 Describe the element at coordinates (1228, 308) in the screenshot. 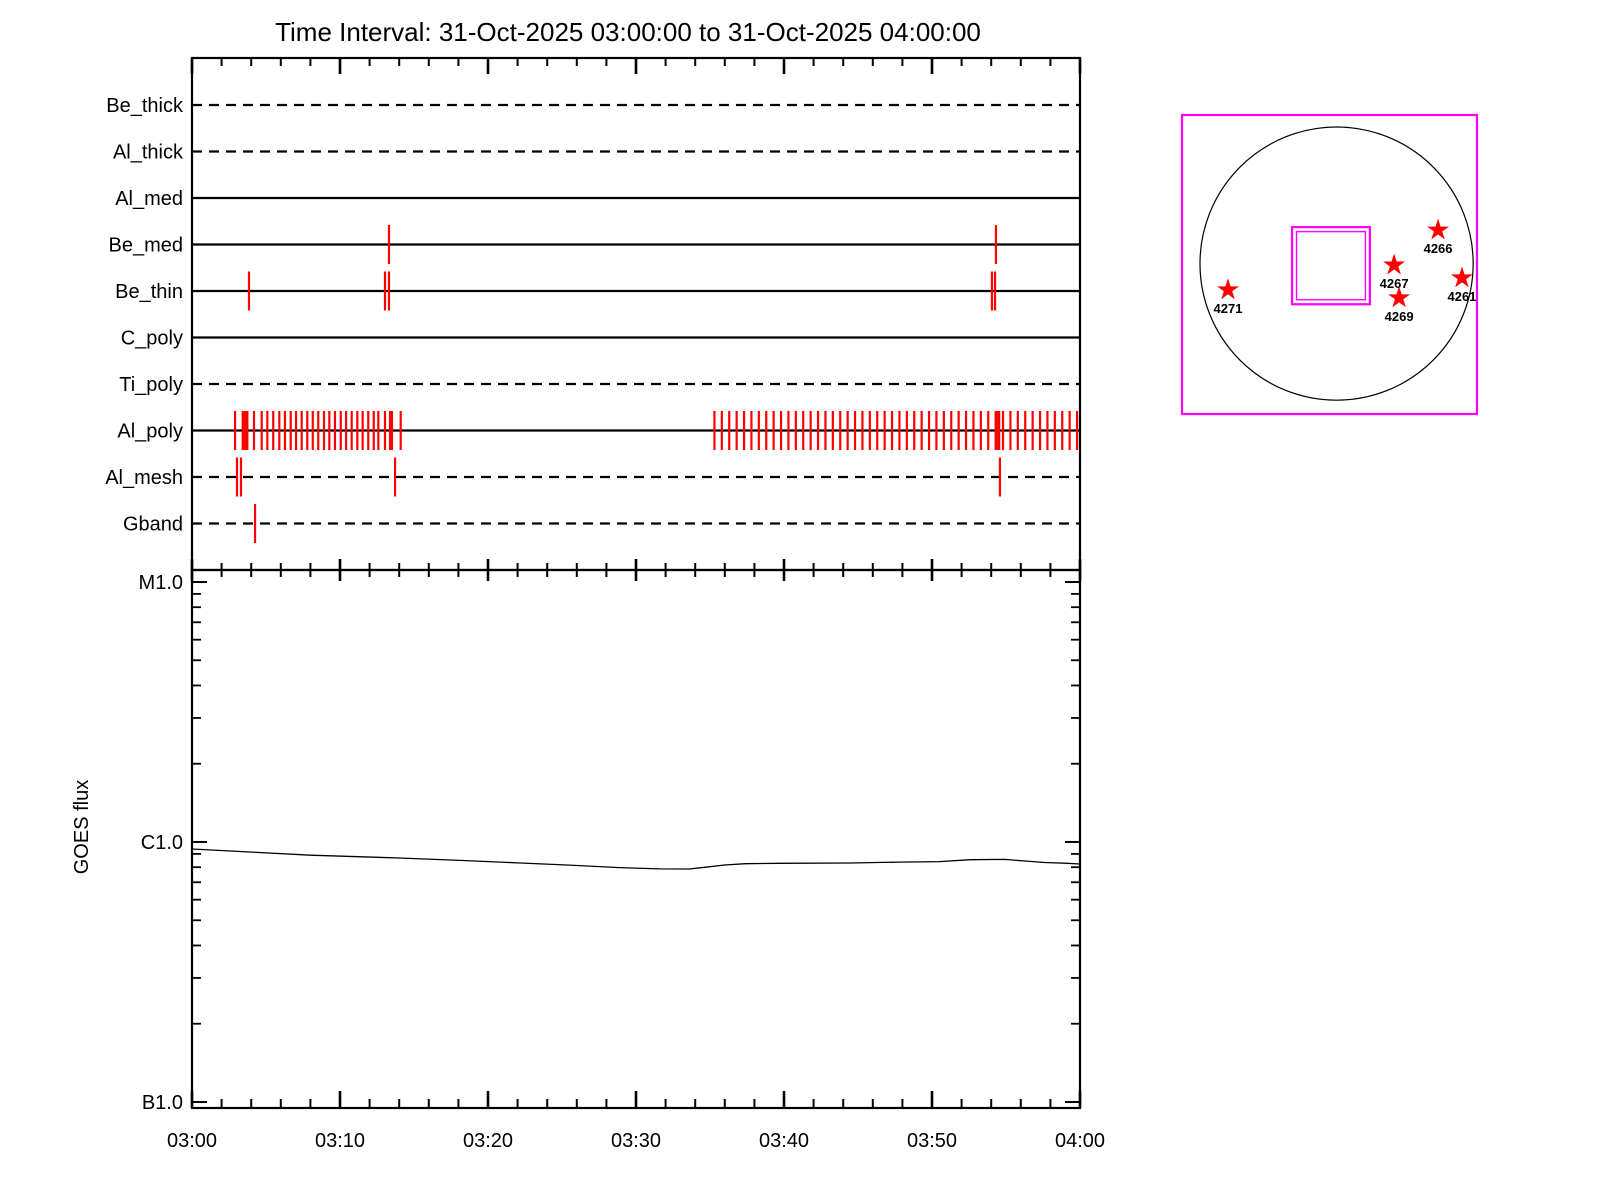

I see `active-region-label-4271: 4271` at that location.